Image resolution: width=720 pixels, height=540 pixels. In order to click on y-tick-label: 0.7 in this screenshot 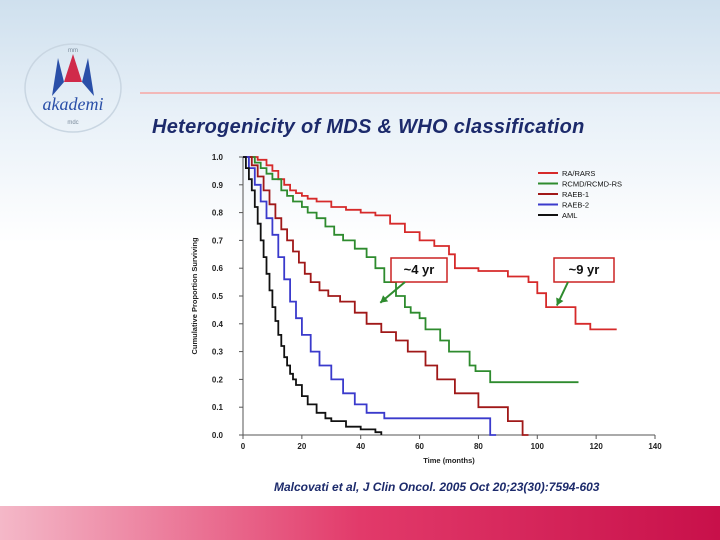, I will do `click(218, 240)`.